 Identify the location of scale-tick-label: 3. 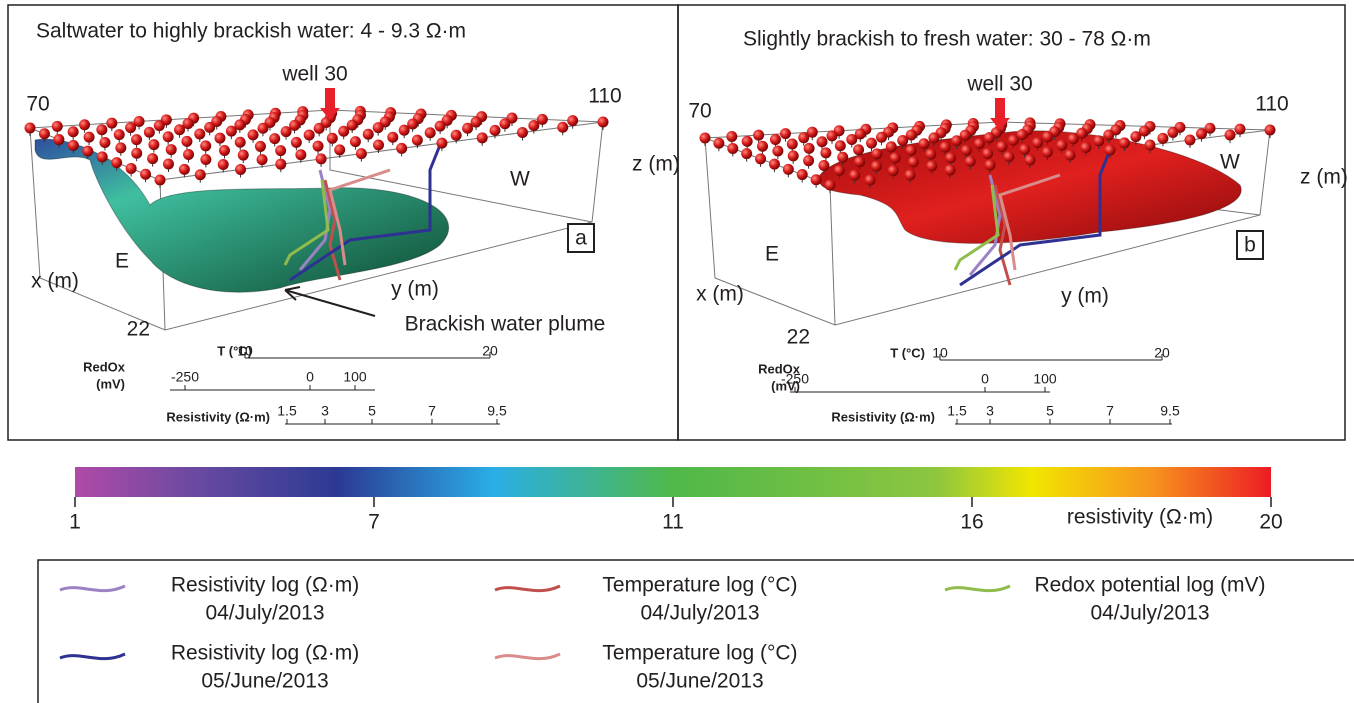
(325, 411).